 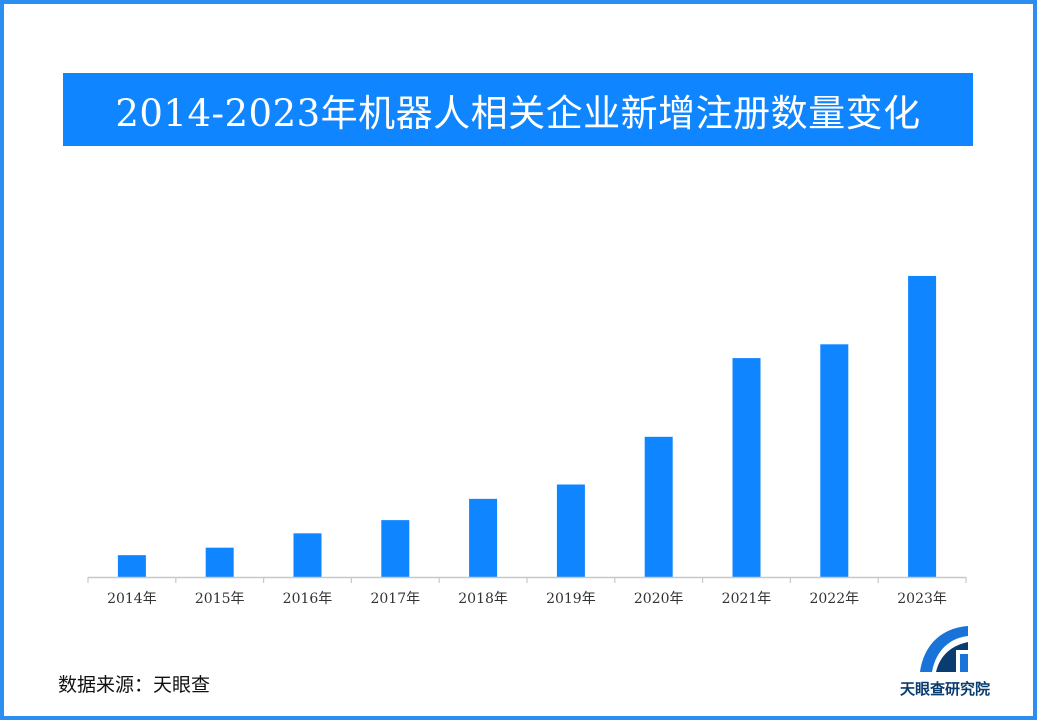 I want to click on chart-title: 2014-2023年机器人相关企业新增注册数量变化, so click(x=518, y=113).